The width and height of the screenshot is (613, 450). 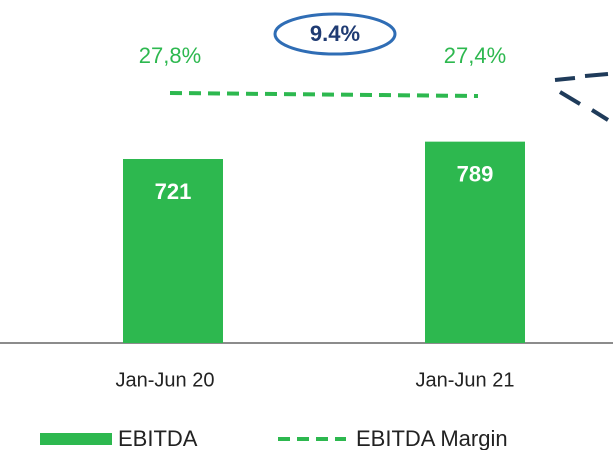 I want to click on bar-label: 721, so click(x=173, y=191).